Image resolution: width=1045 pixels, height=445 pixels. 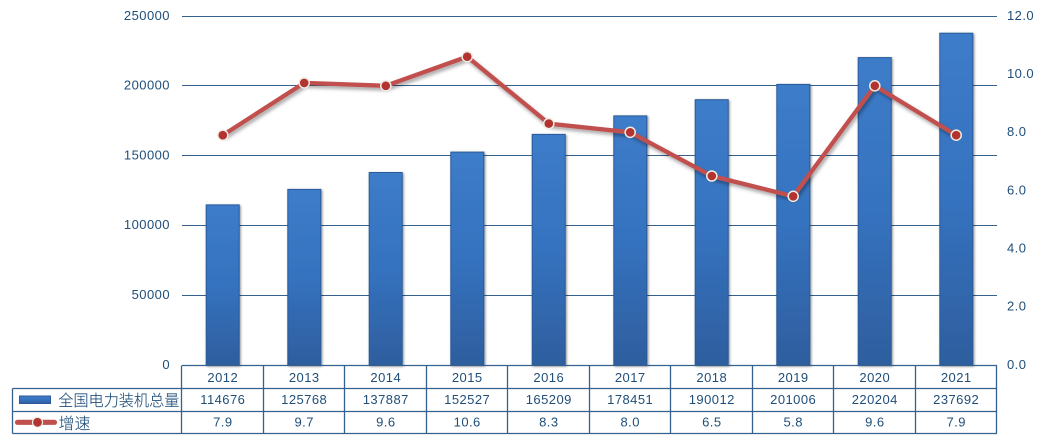 I want to click on svg-text: 152527, so click(x=467, y=399).